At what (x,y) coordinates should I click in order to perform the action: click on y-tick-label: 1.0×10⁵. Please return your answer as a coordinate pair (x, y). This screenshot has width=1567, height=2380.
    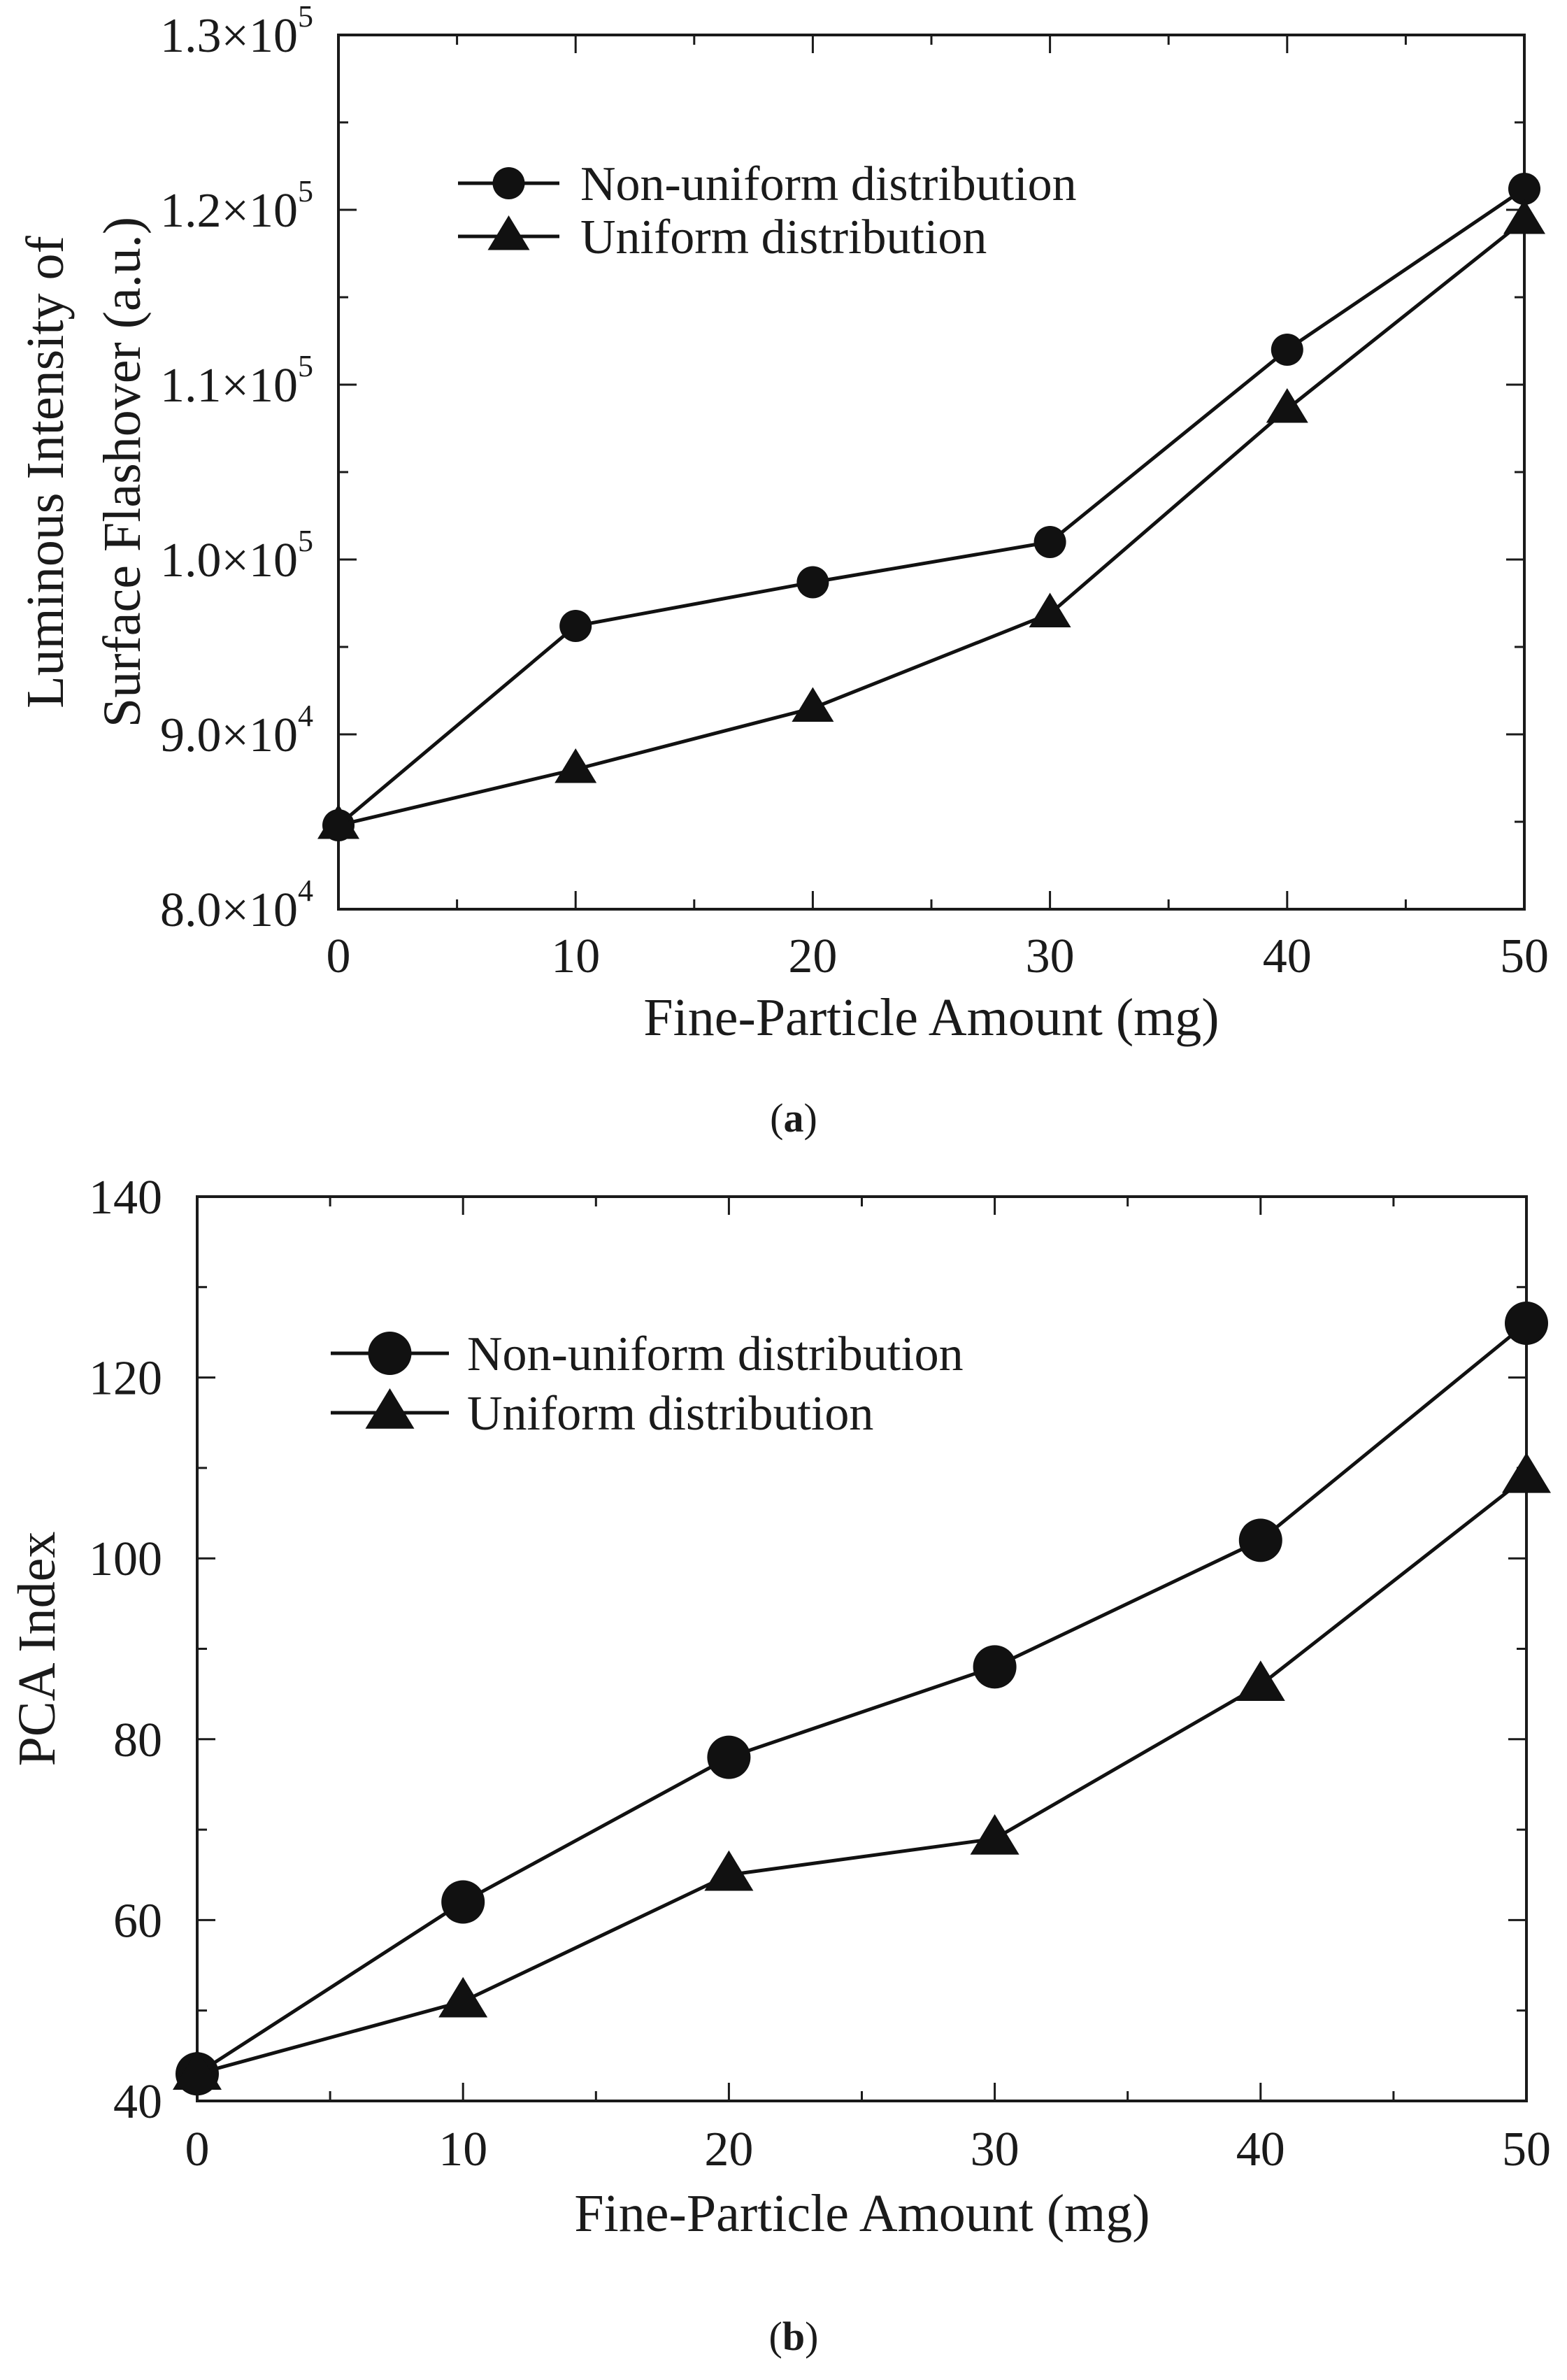
    Looking at the image, I should click on (236, 555).